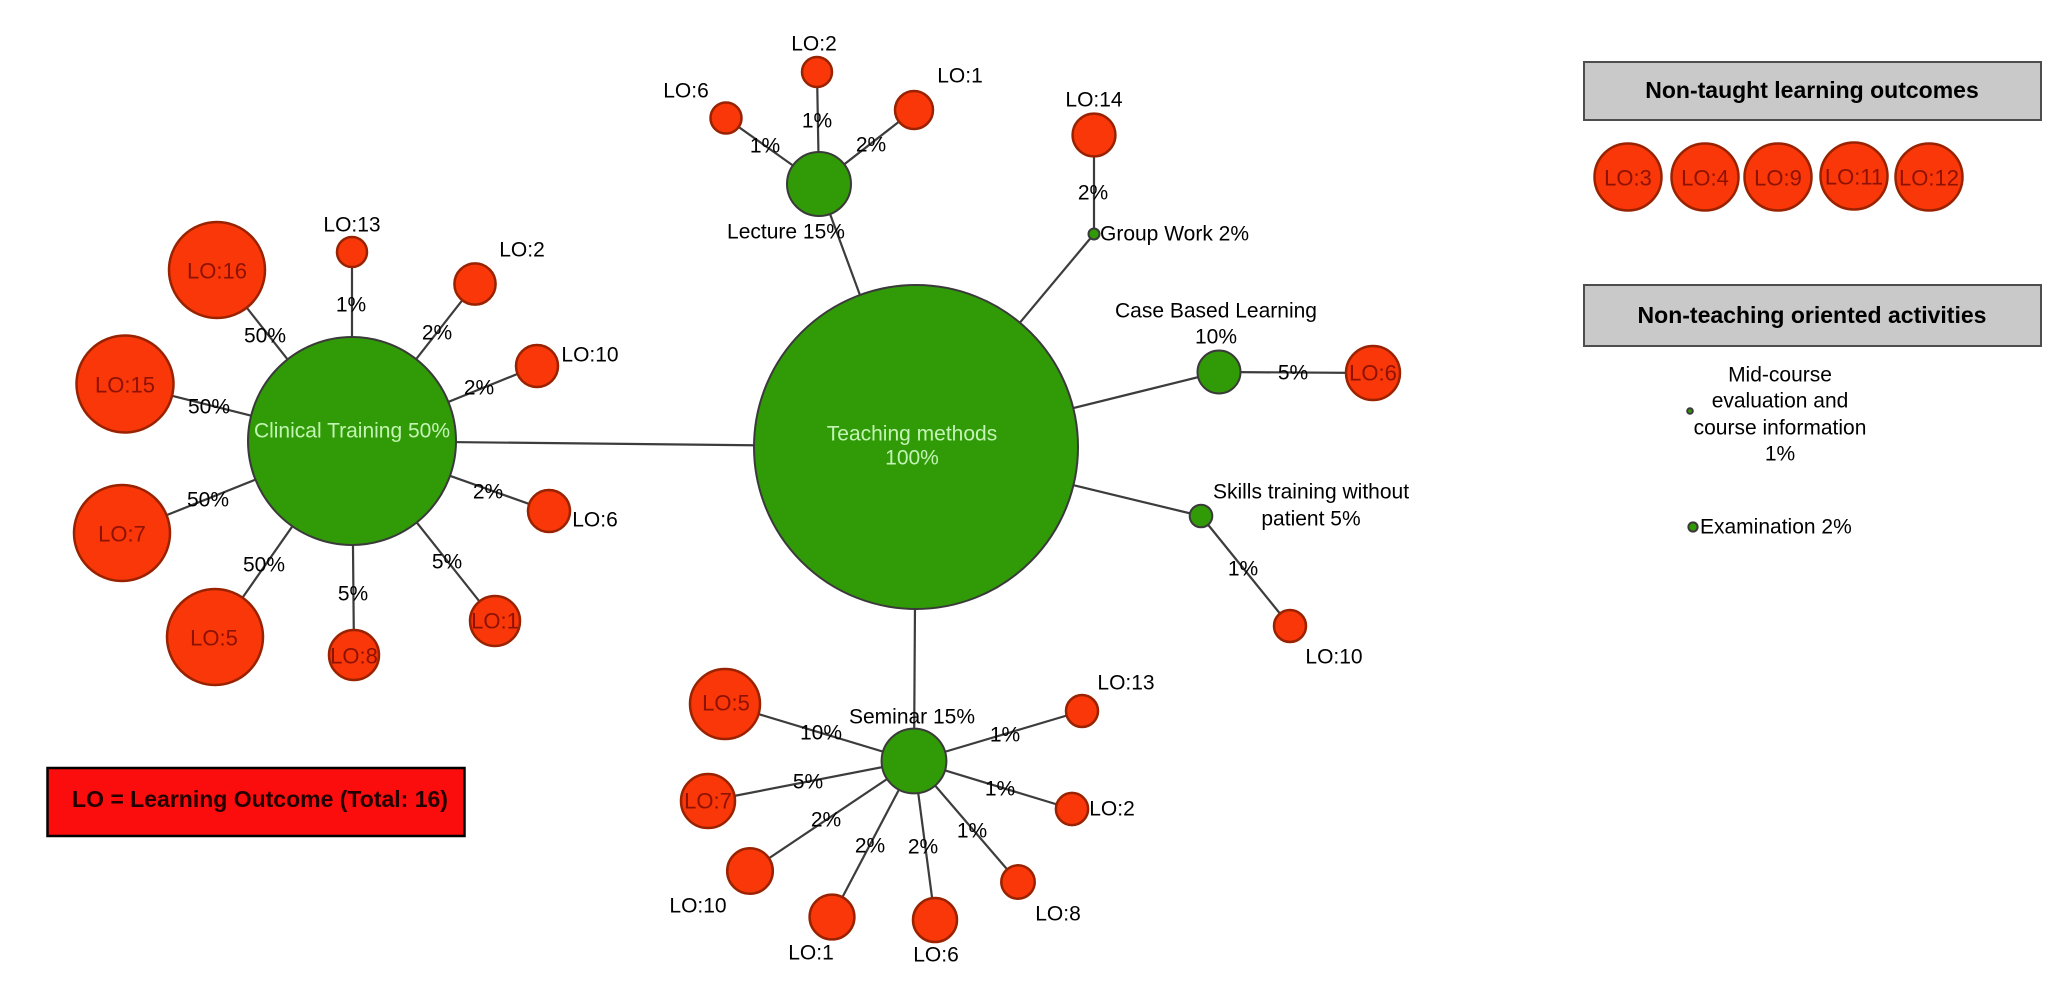  Describe the element at coordinates (1174, 234) in the screenshot. I see `svg-text: Group Work 2%` at that location.